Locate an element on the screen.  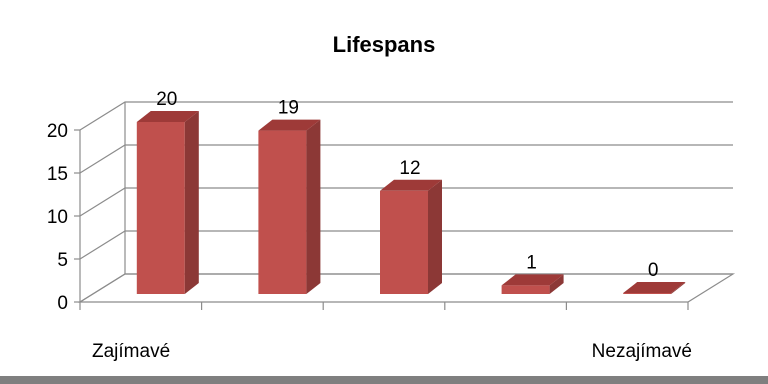
y-tick-label: 10 is located at coordinates (57, 217).